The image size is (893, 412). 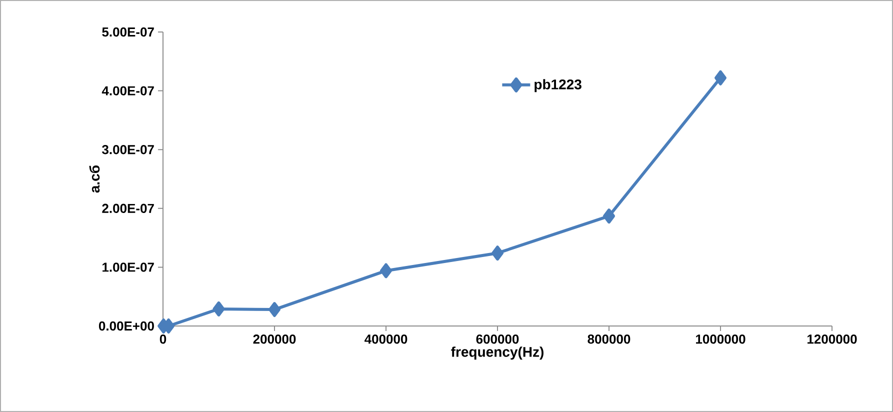 I want to click on x-tick-label: 600000, so click(x=497, y=339).